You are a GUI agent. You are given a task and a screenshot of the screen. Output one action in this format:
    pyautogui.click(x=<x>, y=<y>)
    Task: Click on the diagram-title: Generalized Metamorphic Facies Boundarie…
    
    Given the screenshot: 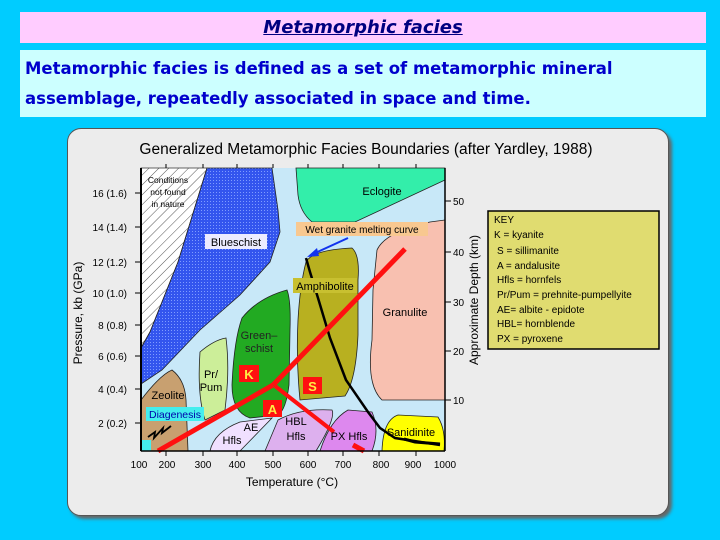 What is the action you would take?
    pyautogui.click(x=365, y=149)
    